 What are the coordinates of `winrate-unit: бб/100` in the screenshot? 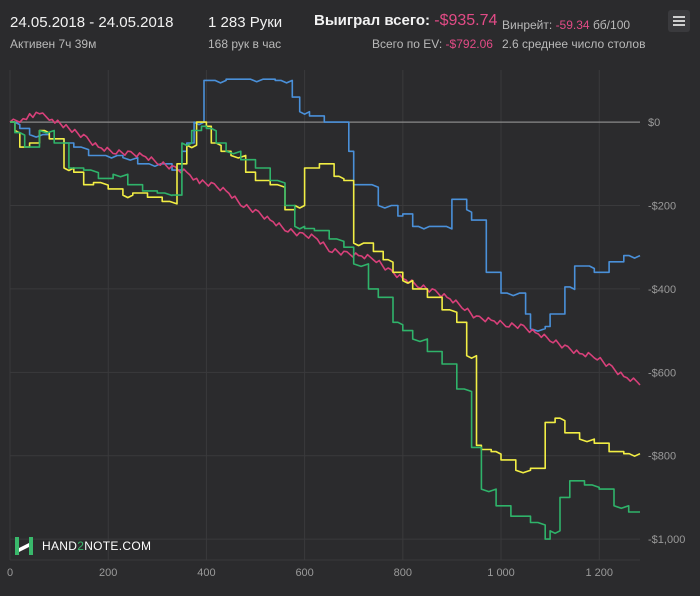 It's located at (611, 25).